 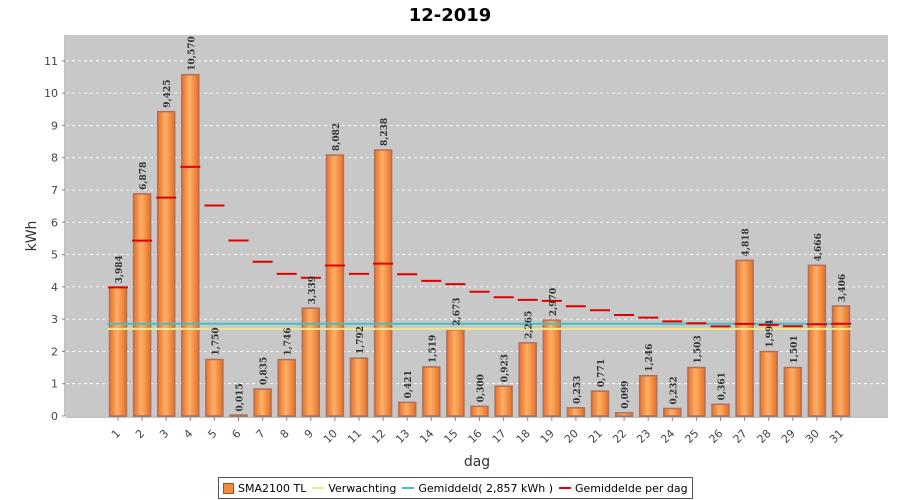 I want to click on bar-value-label: 3,984, so click(x=120, y=269).